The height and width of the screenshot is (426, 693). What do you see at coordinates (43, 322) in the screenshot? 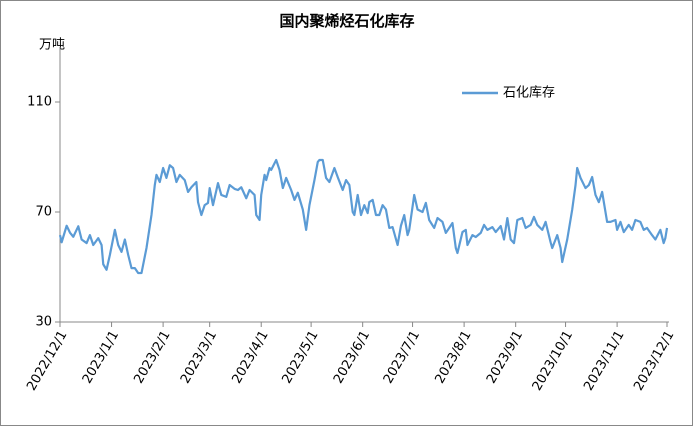
I see `y-tick-label: 30` at bounding box center [43, 322].